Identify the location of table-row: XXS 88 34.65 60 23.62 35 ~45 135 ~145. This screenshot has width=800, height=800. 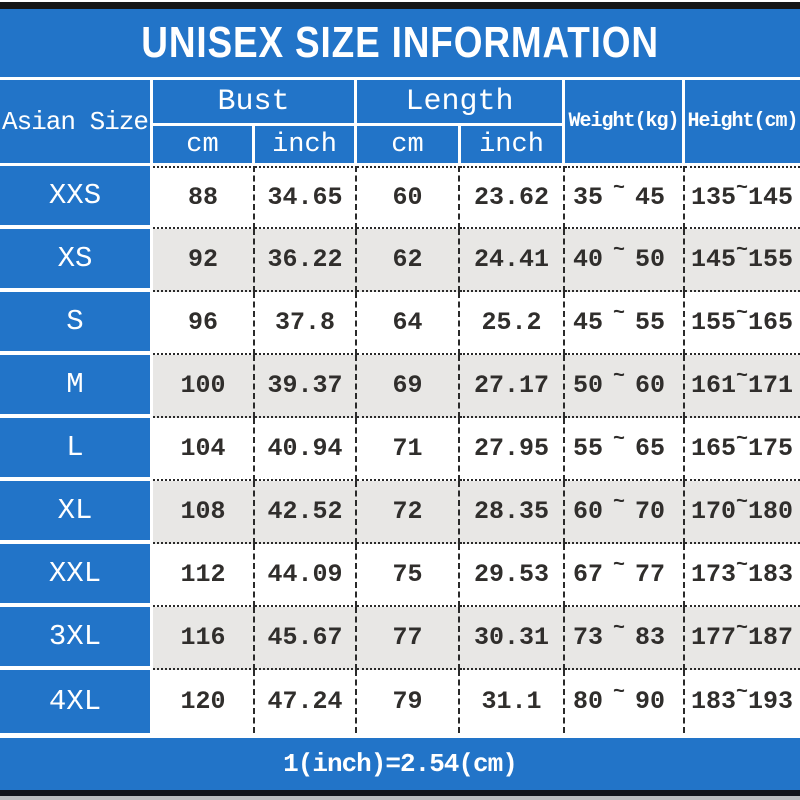
(400, 197).